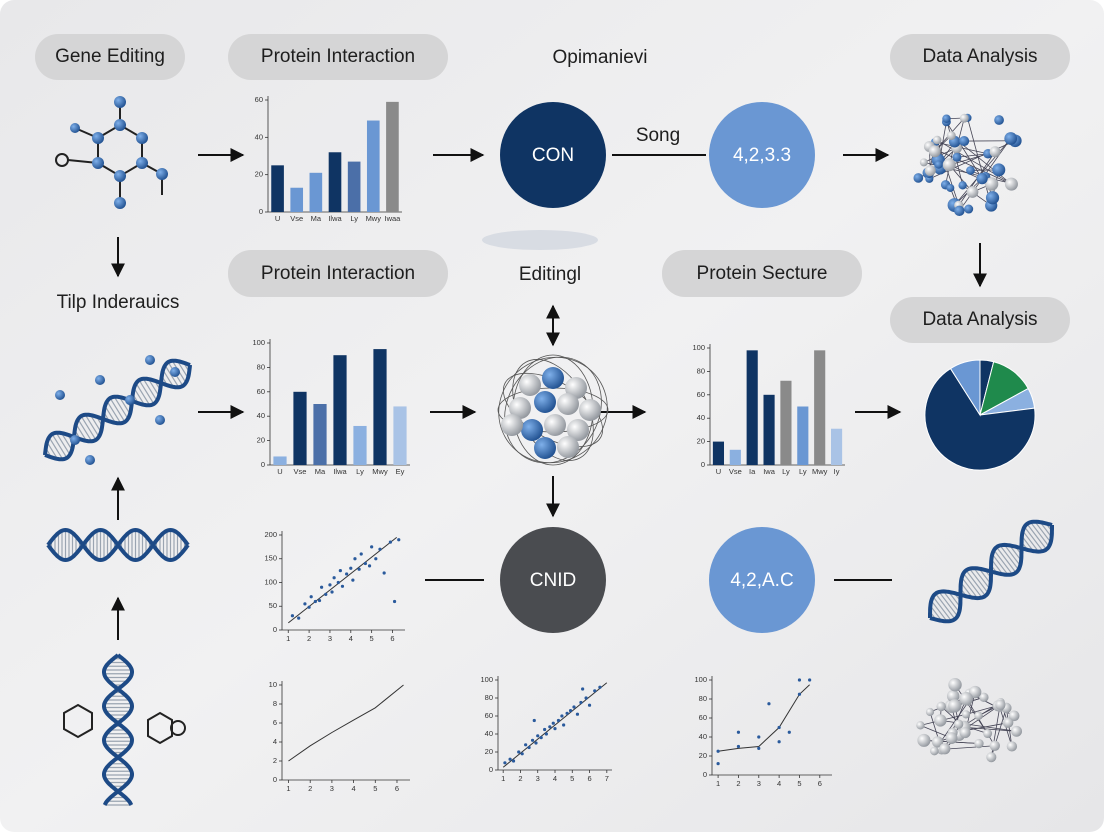 The height and width of the screenshot is (832, 1104). What do you see at coordinates (346, 723) in the screenshot?
I see `line` at bounding box center [346, 723].